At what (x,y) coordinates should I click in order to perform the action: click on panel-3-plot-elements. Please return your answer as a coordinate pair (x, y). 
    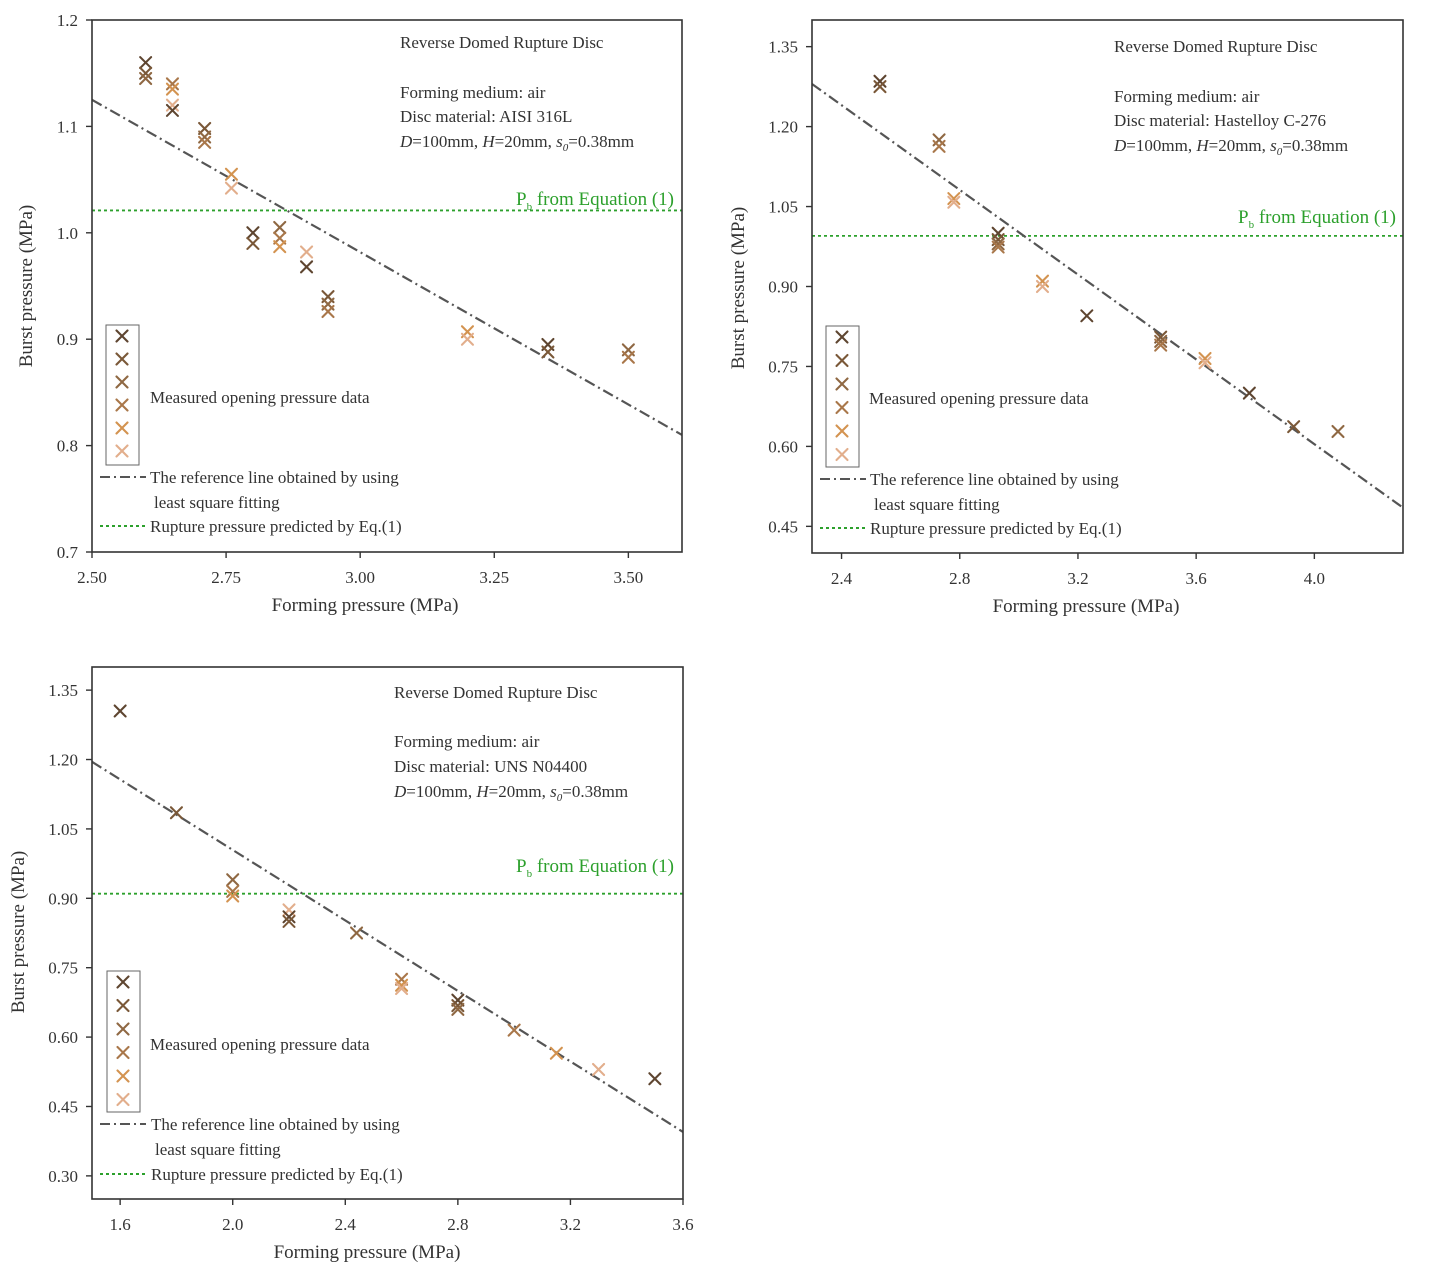
    Looking at the image, I should click on (387, 918).